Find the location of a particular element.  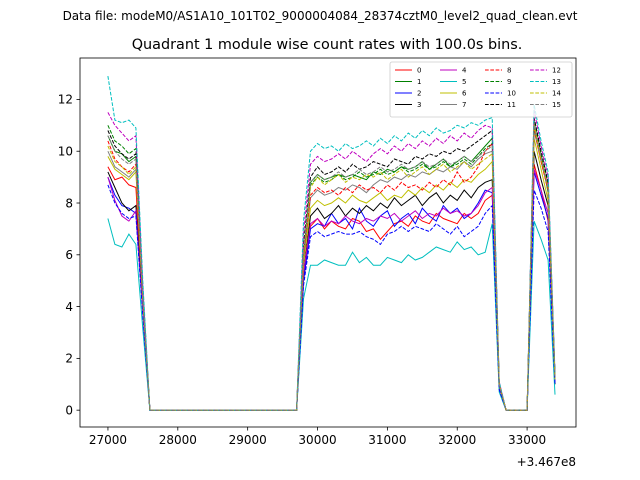

x-tick-label: 32000 is located at coordinates (457, 440).